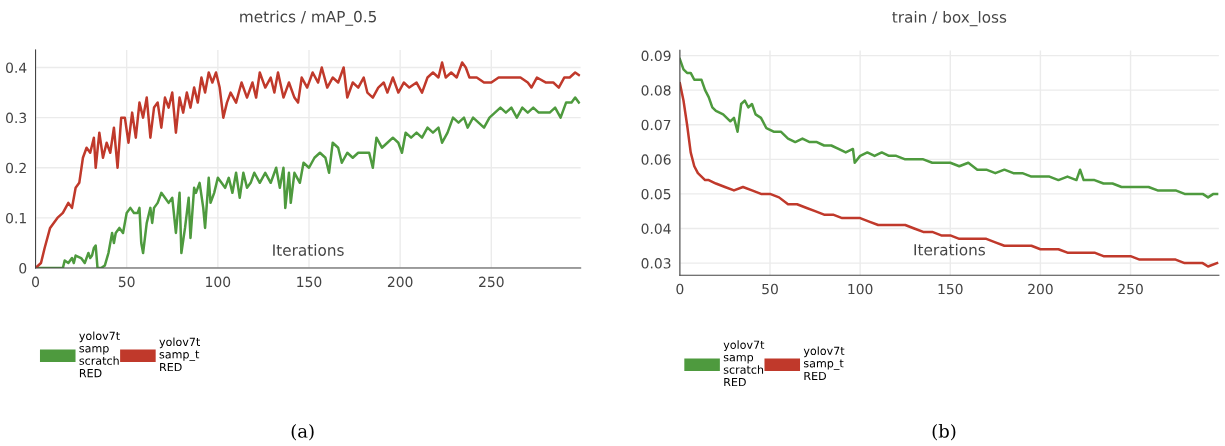 Image resolution: width=1225 pixels, height=446 pixels. What do you see at coordinates (656, 194) in the screenshot?
I see `y-tick-label: 0.05` at bounding box center [656, 194].